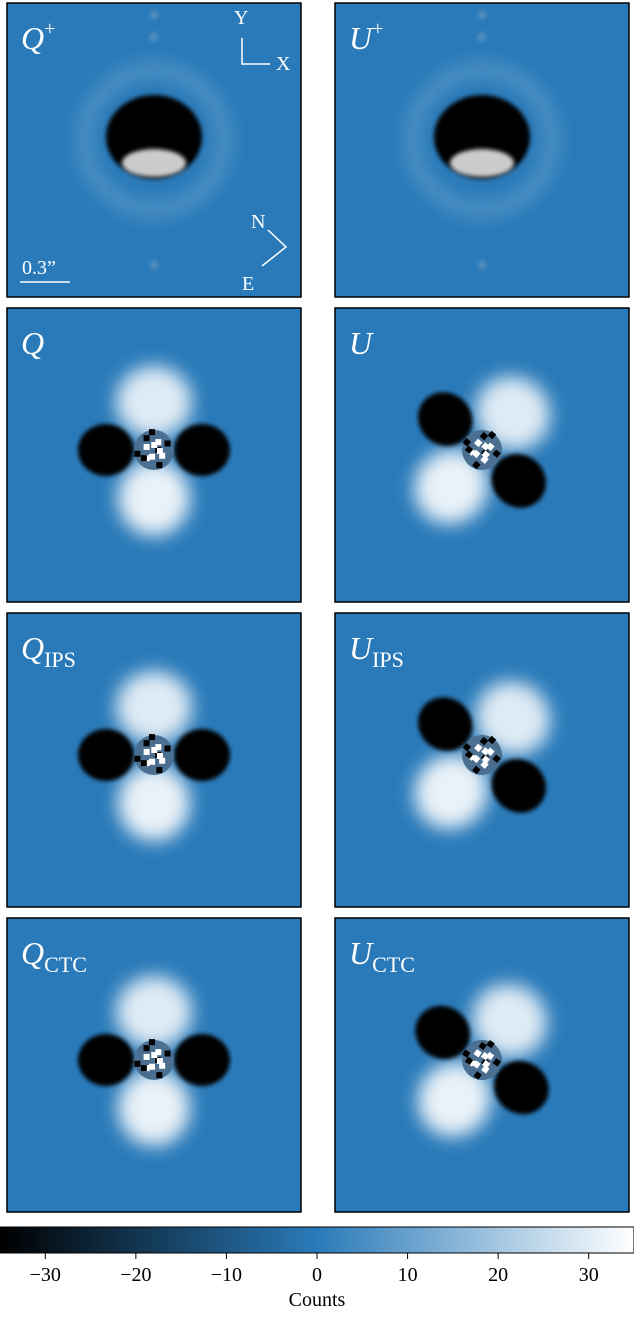  Describe the element at coordinates (241, 18) in the screenshot. I see `y-label: Y` at that location.